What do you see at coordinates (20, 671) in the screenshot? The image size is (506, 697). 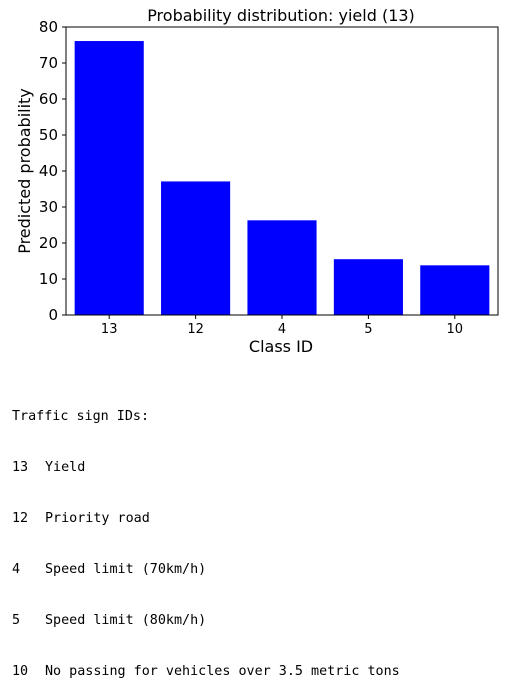 I see `legend-item-id: 10` at bounding box center [20, 671].